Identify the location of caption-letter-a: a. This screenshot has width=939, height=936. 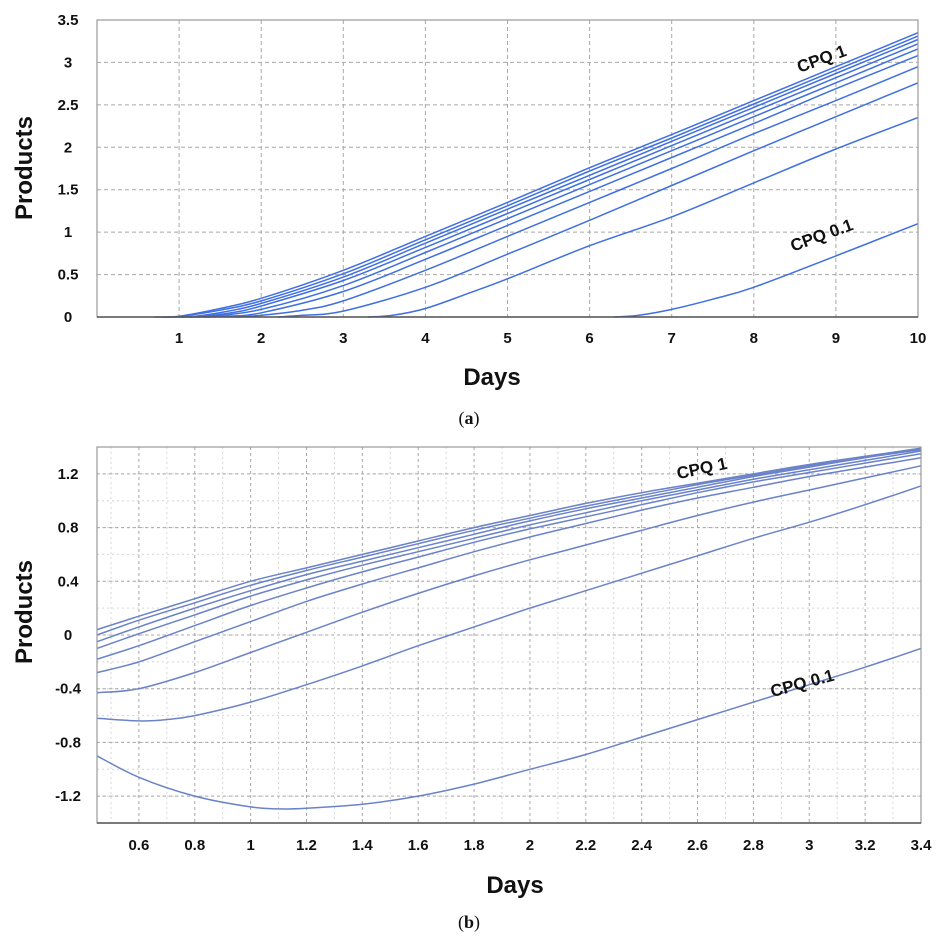
(469, 418).